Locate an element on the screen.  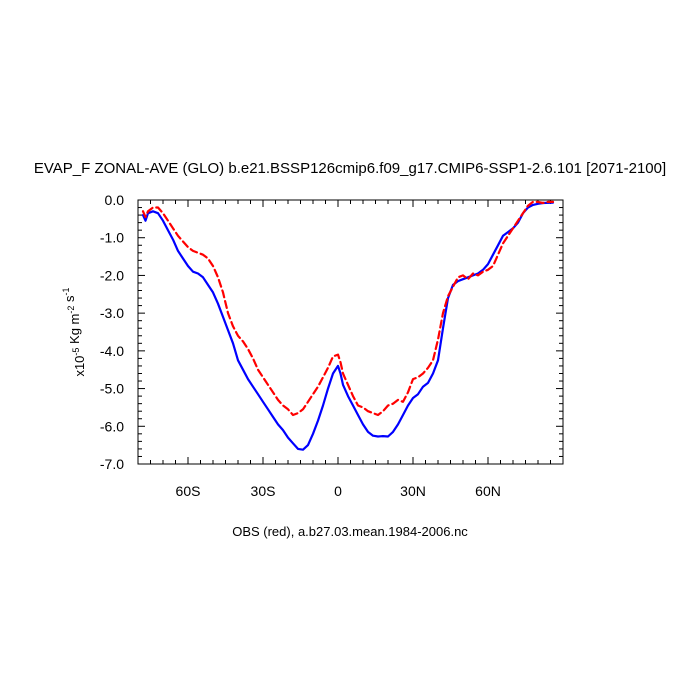
y-label-text: Kg m is located at coordinates (74, 331).